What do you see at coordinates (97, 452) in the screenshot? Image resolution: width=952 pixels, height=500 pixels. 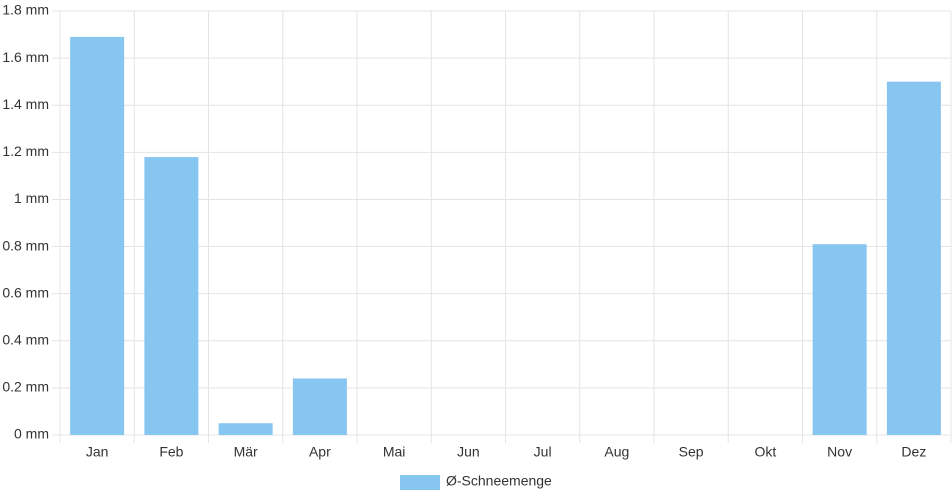 I see `x-tick-label: Jan` at bounding box center [97, 452].